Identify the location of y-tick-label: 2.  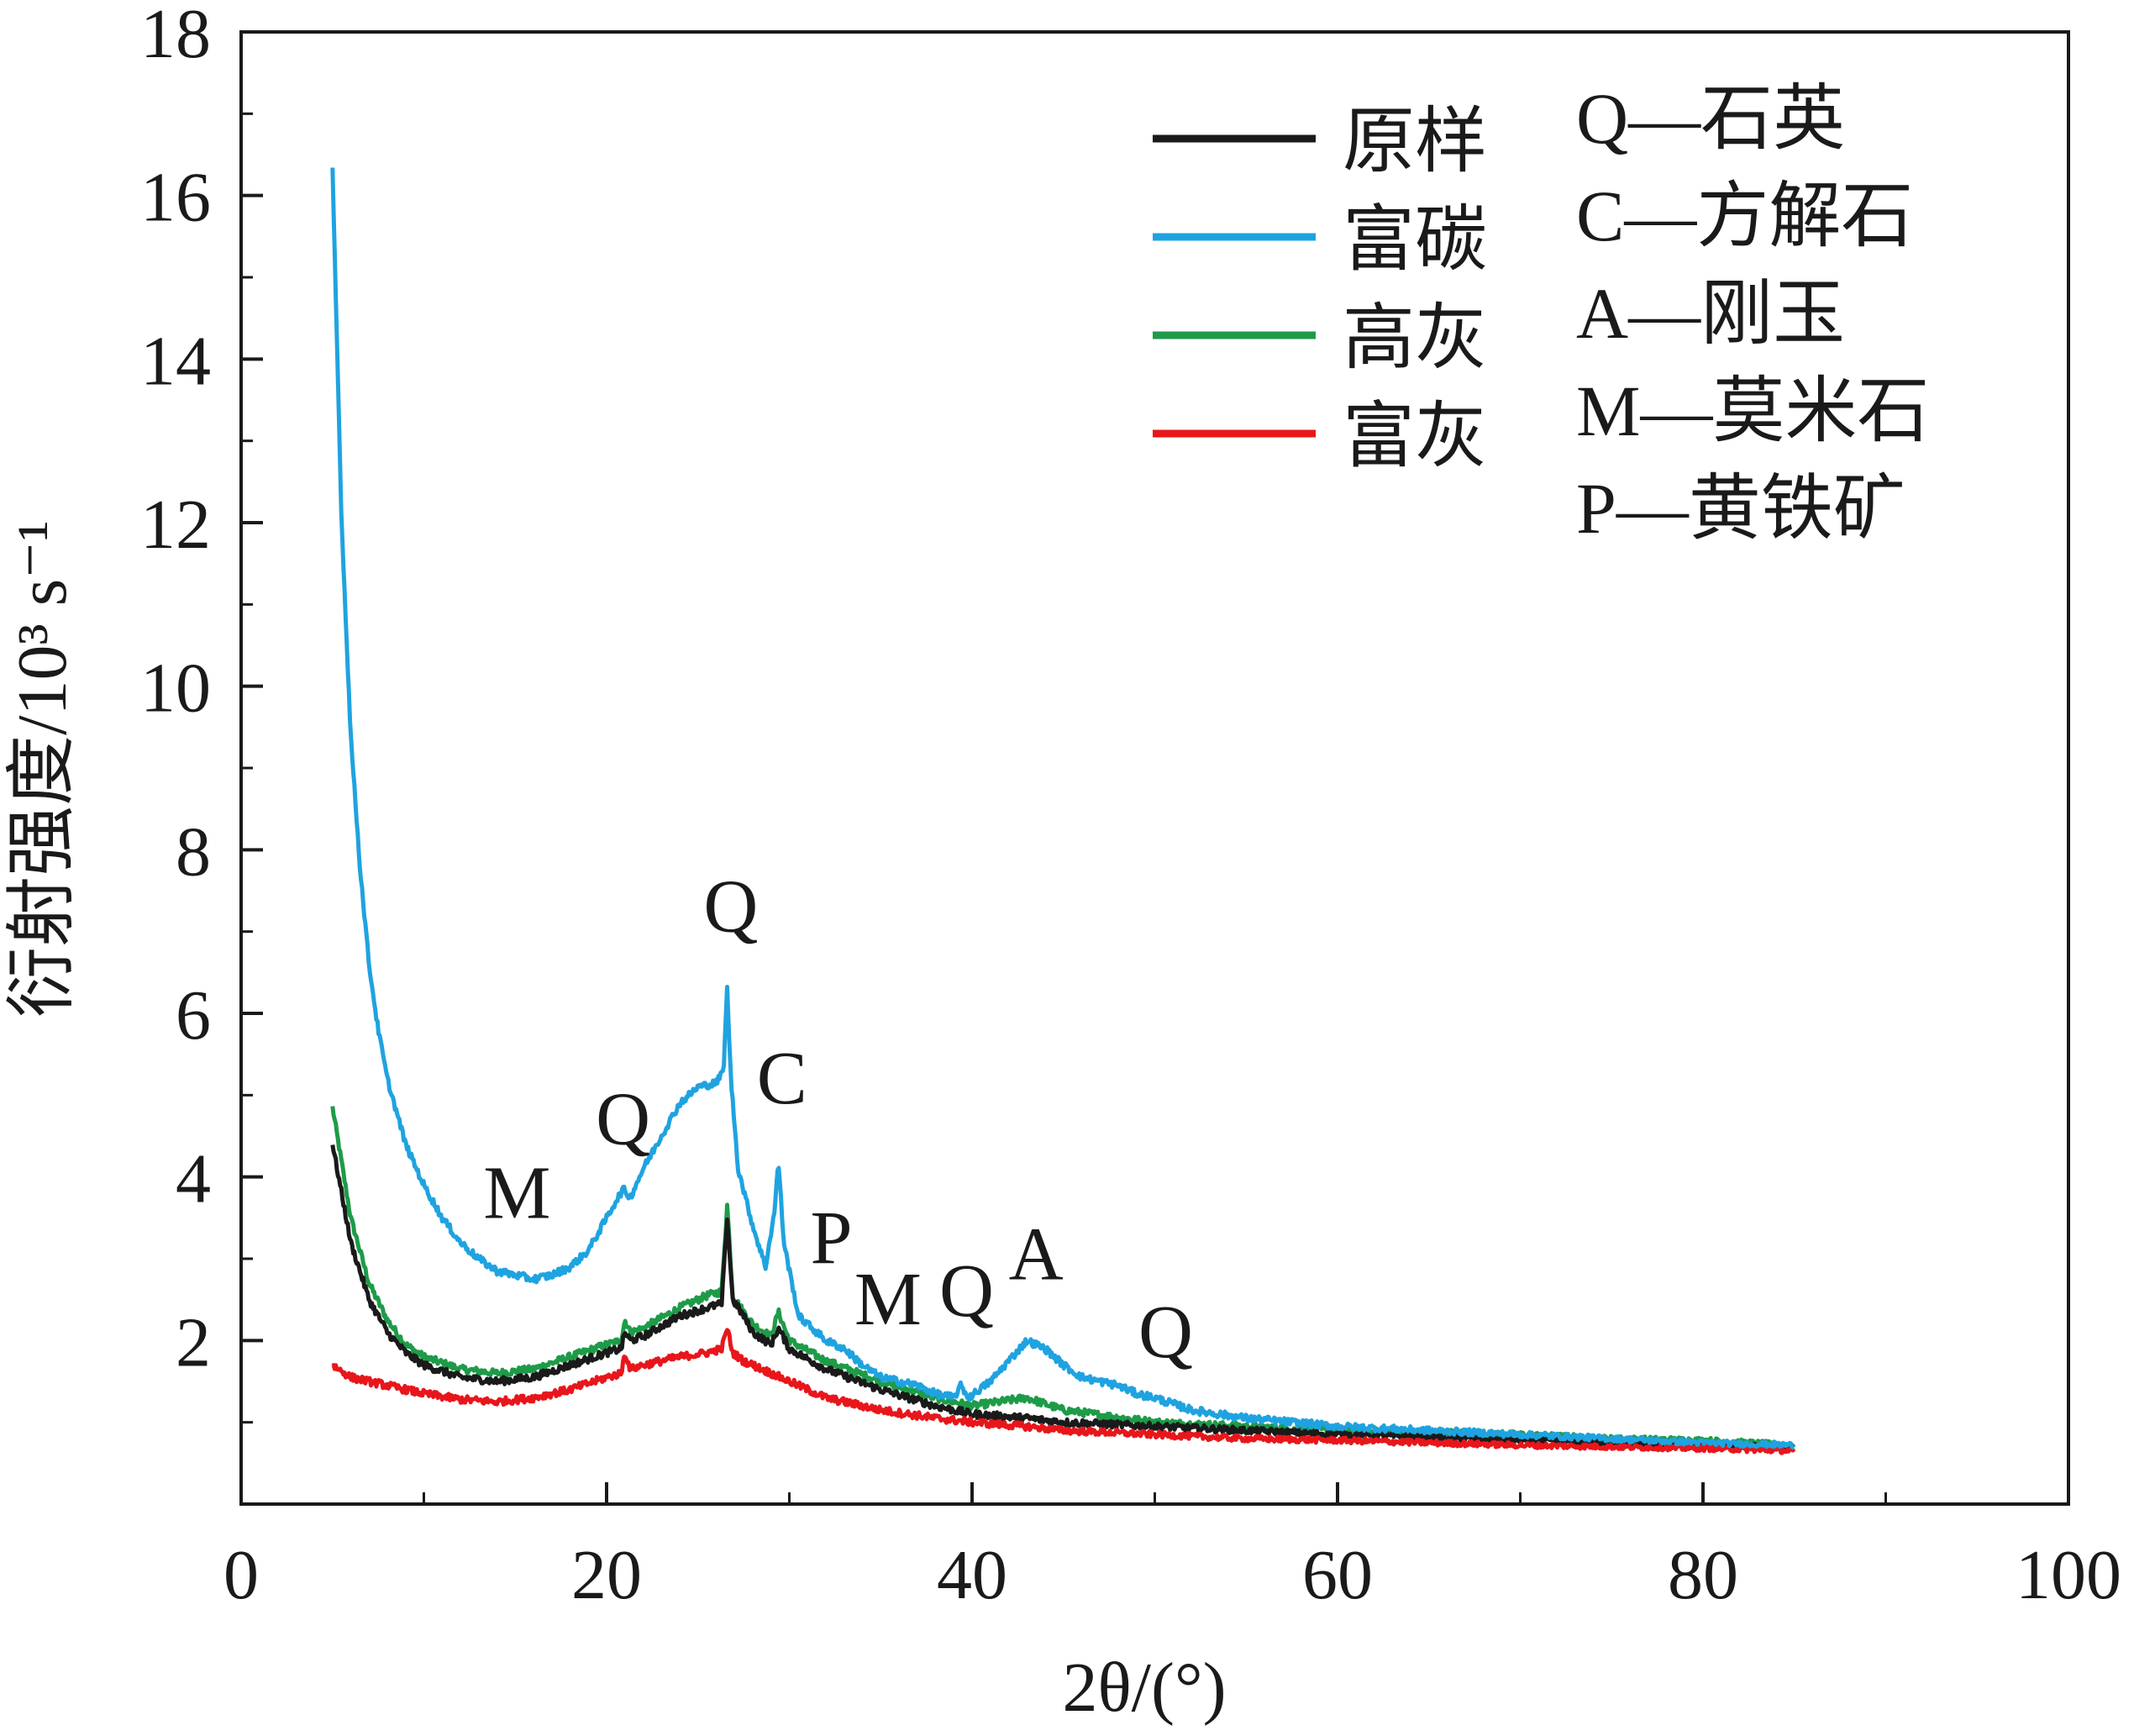
(194, 1342).